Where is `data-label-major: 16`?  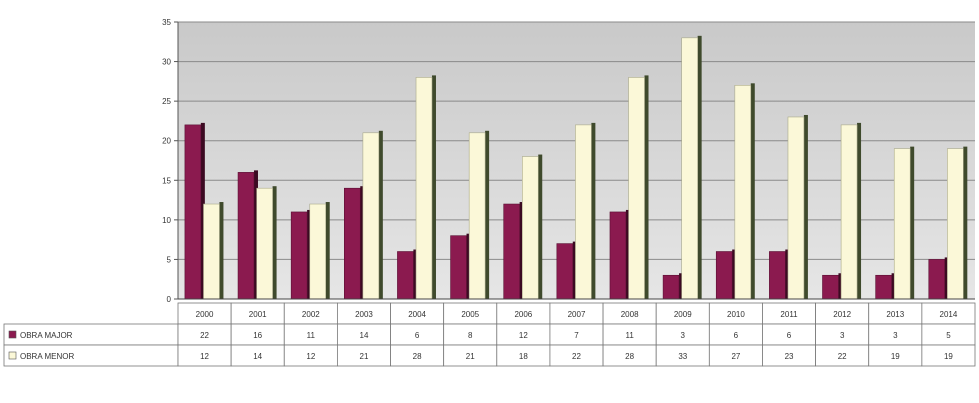
data-label-major: 16 is located at coordinates (257, 335).